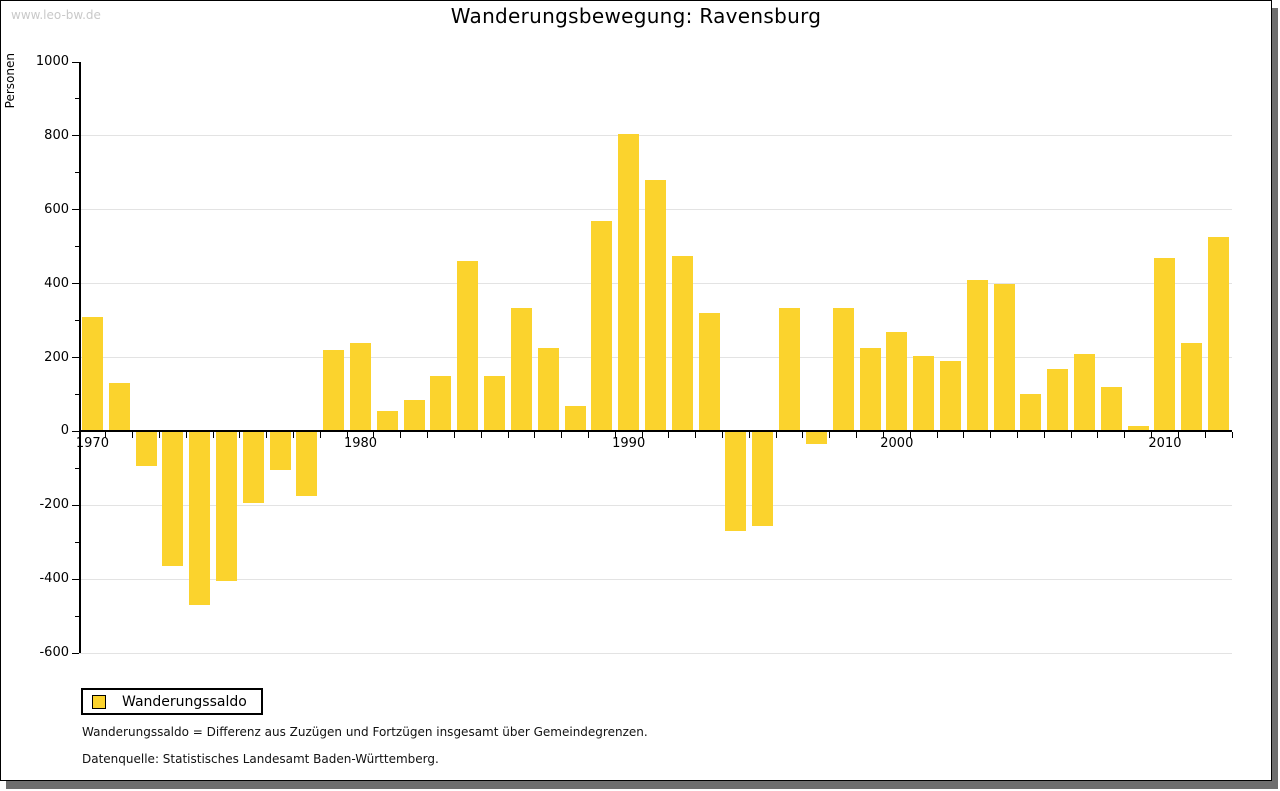 Image resolution: width=1280 pixels, height=791 pixels. What do you see at coordinates (334, 391) in the screenshot?
I see `bar-1979` at bounding box center [334, 391].